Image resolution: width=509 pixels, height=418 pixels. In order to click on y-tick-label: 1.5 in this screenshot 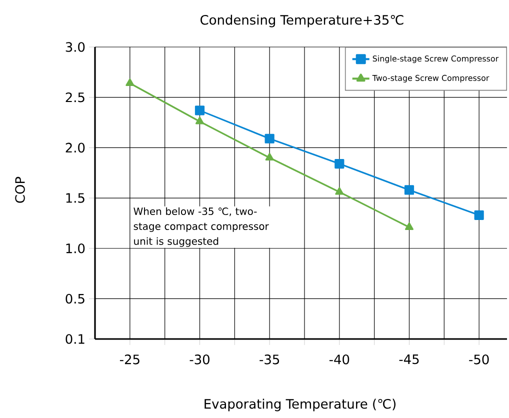, I will do `click(75, 198)`.